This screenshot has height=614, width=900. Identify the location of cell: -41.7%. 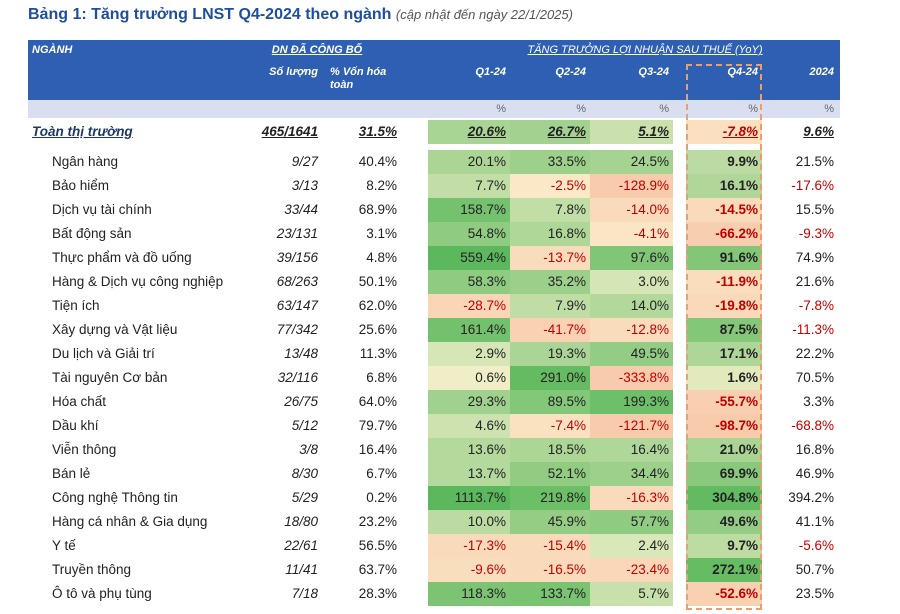
(550, 330).